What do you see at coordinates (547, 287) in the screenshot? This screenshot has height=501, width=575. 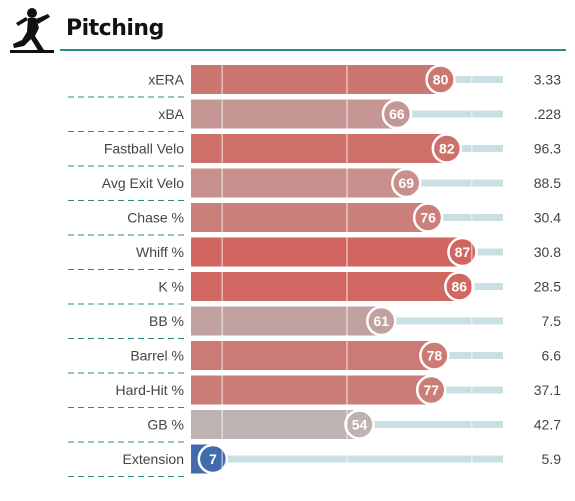 I see `metric-value: 28.5` at bounding box center [547, 287].